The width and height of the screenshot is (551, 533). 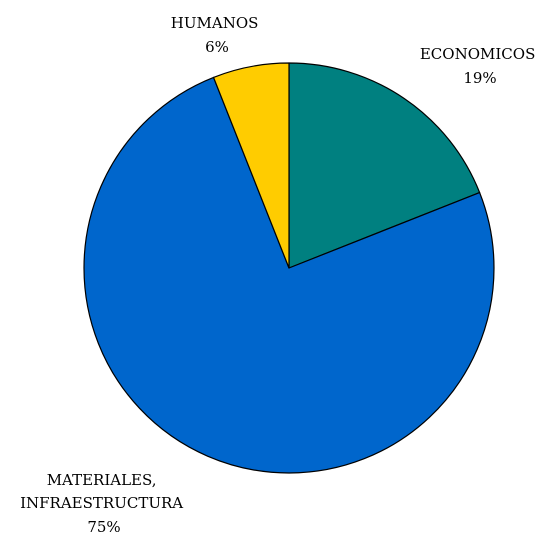 I want to click on label-materiales-infraestructura: MATERIALES, INFRAESTRUCTURA 75%, so click(x=104, y=502).